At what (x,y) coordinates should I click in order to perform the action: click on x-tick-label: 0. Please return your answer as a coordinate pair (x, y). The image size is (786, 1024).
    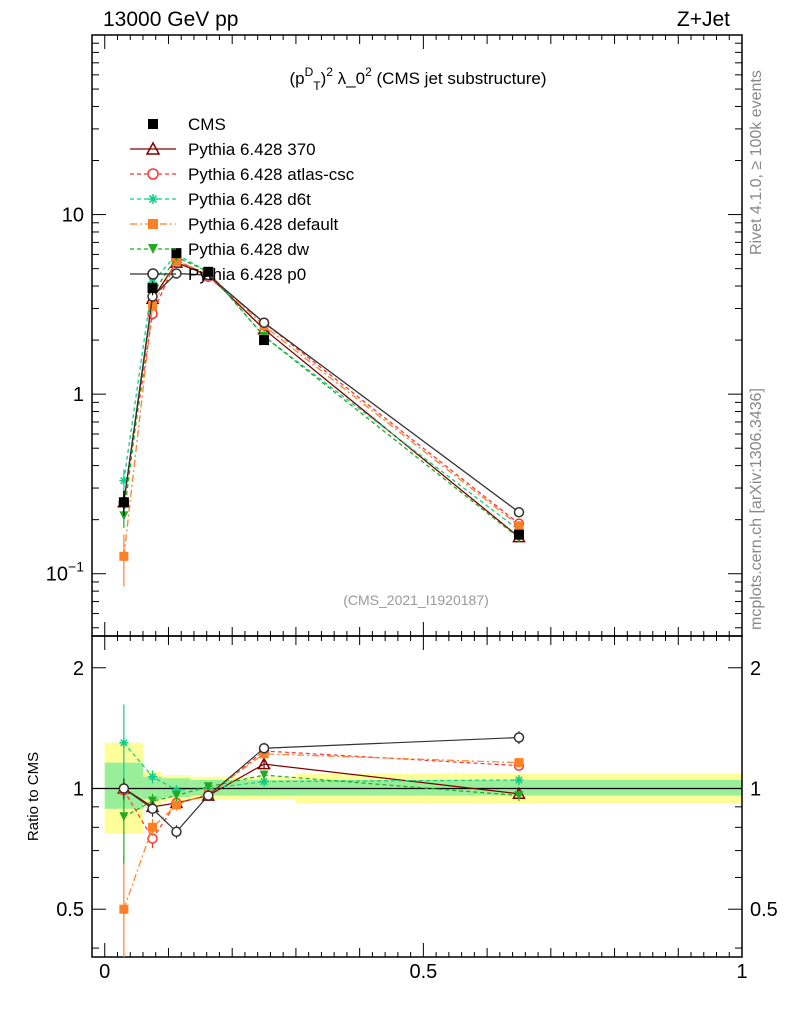
    Looking at the image, I should click on (104, 972).